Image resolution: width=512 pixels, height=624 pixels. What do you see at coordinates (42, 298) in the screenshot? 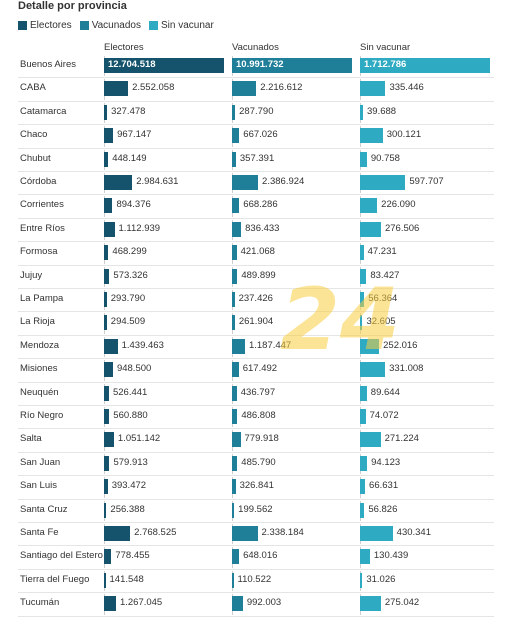
I see `province-label: La Pampa` at bounding box center [42, 298].